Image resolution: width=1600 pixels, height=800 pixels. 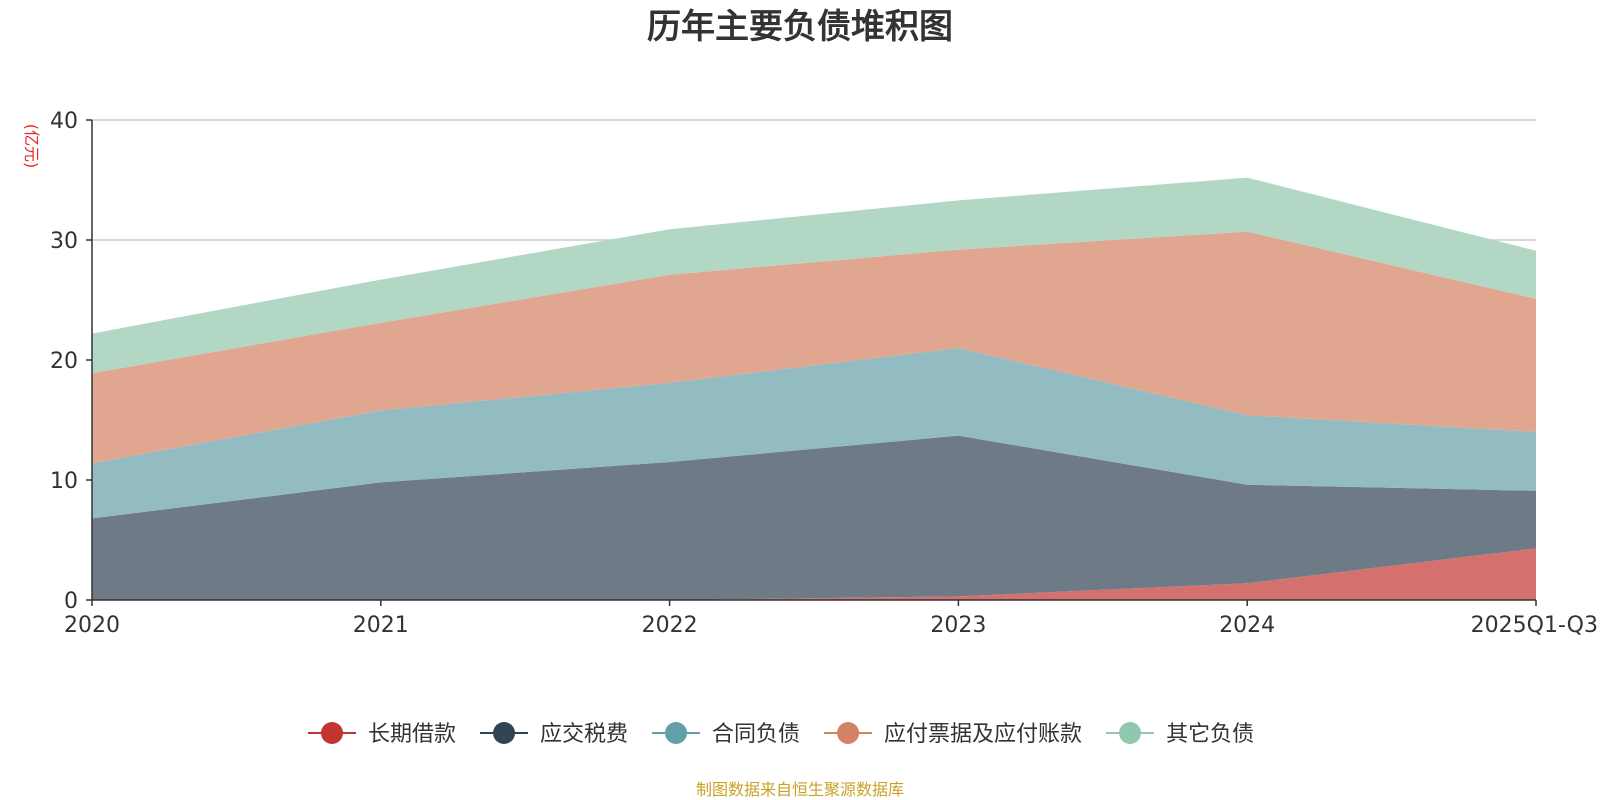 What do you see at coordinates (1247, 625) in the screenshot?
I see `x-tick-label-4: 2024` at bounding box center [1247, 625].